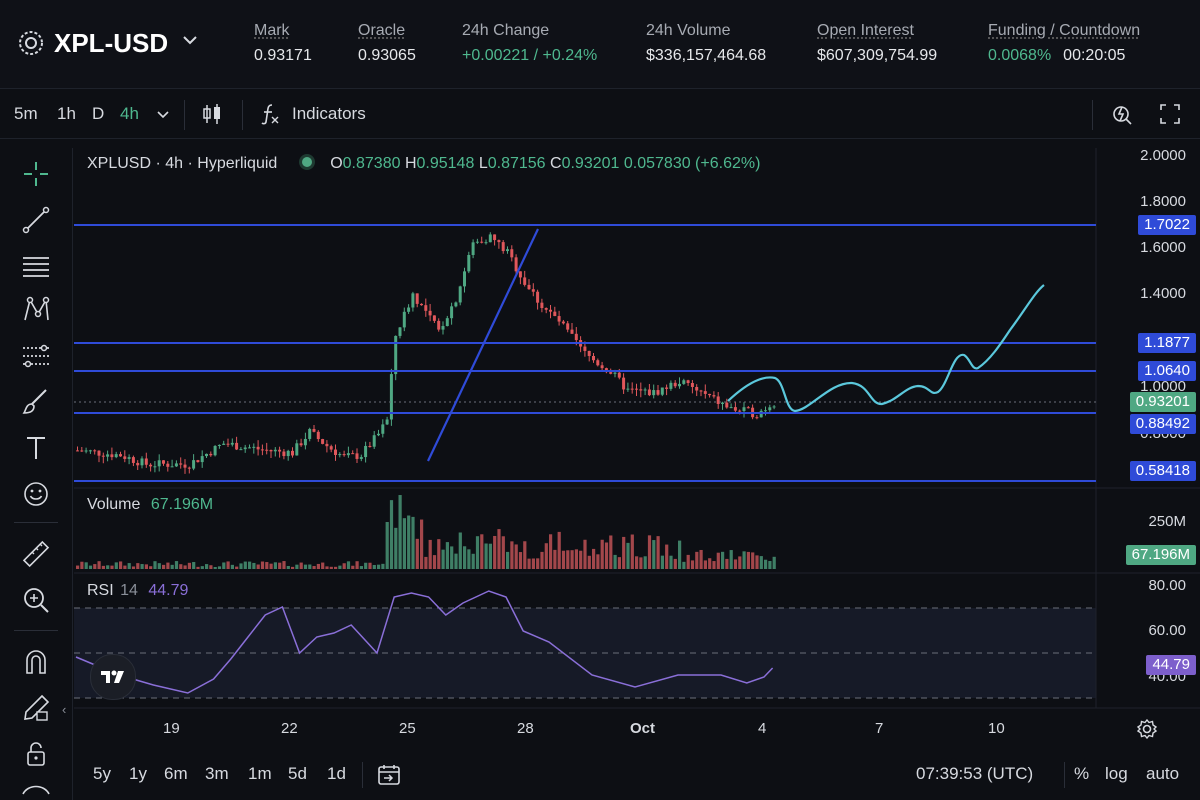 The image size is (1200, 800). What do you see at coordinates (1163, 773) in the screenshot?
I see `auto-scale-toggle: auto` at bounding box center [1163, 773].